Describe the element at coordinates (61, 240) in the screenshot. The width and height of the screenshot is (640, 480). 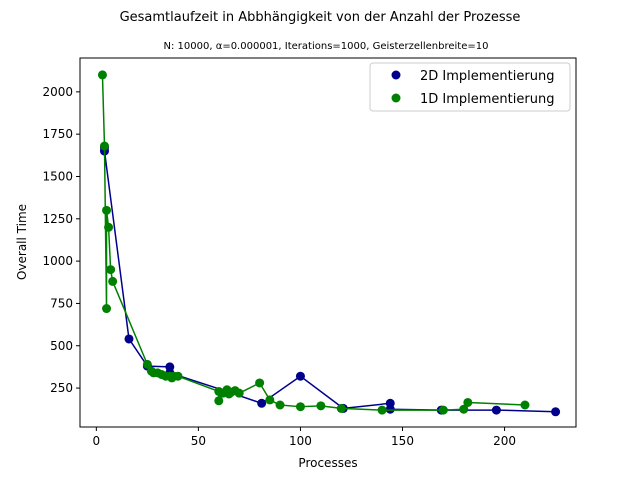
I see `y-axis-ticks: 250 500 750 1000 1250 1500 1750 2000` at that location.